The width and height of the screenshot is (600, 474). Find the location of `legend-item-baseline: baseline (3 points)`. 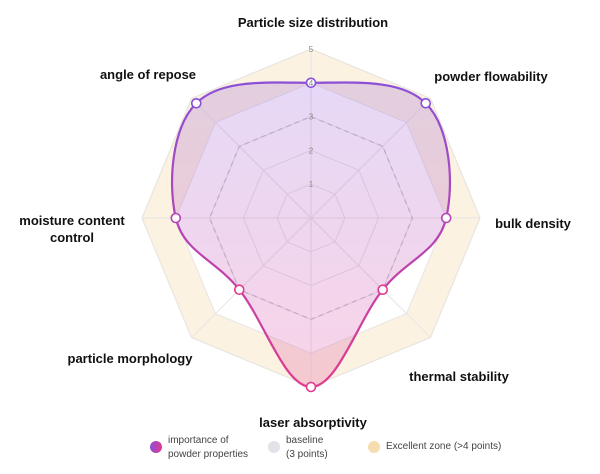

legend-item-baseline: baseline (3 points) is located at coordinates (298, 448).